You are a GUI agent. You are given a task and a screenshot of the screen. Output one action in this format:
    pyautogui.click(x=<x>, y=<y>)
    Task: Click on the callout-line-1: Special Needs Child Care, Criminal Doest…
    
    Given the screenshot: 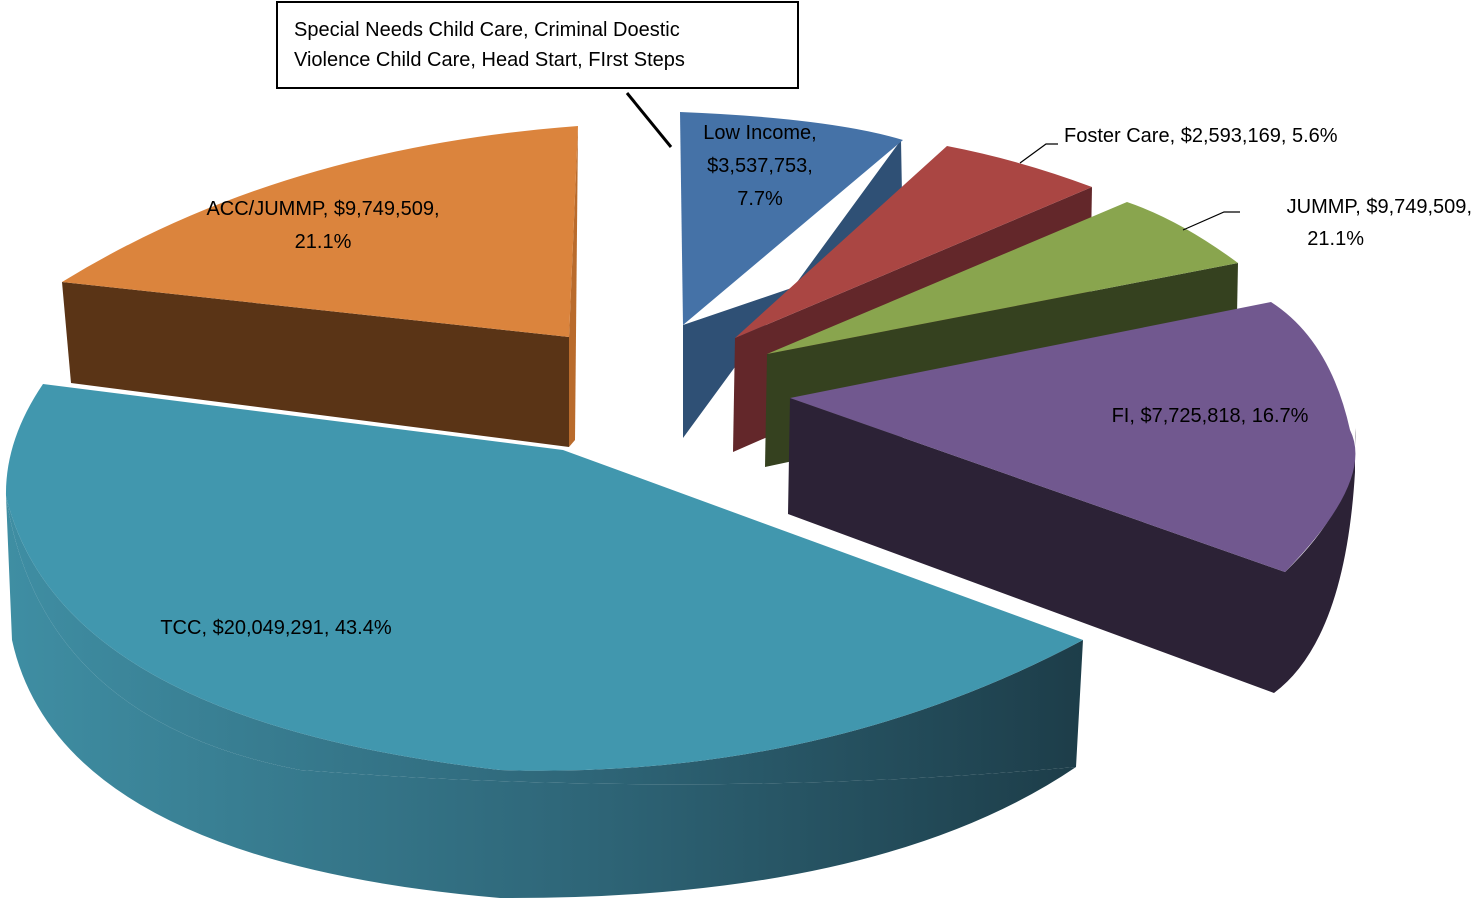 What is the action you would take?
    pyautogui.click(x=487, y=30)
    